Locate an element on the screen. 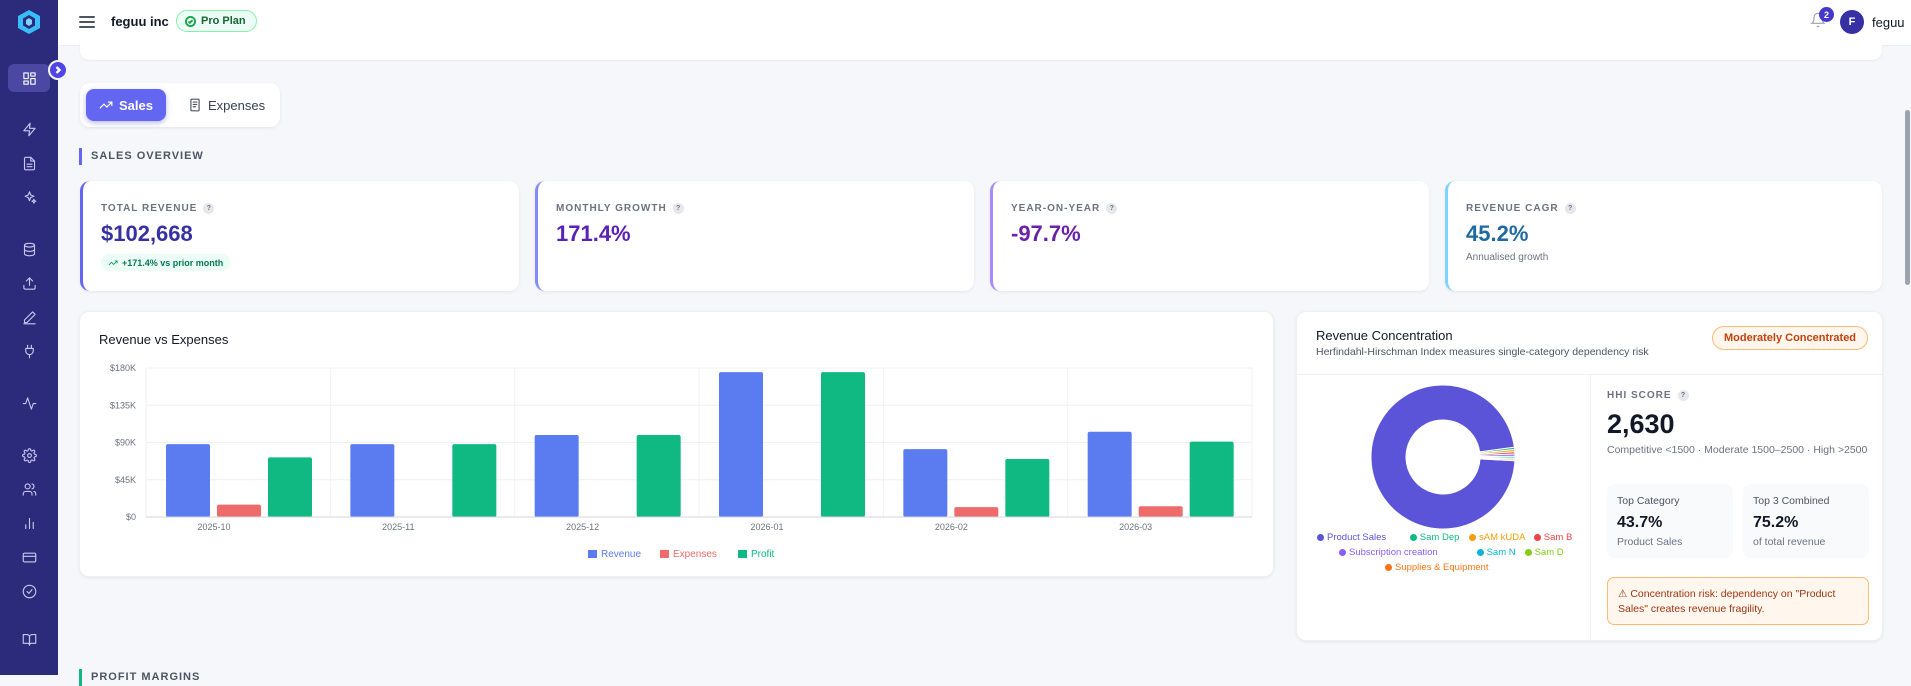 The image size is (1911, 686). gear-icon is located at coordinates (29, 455).